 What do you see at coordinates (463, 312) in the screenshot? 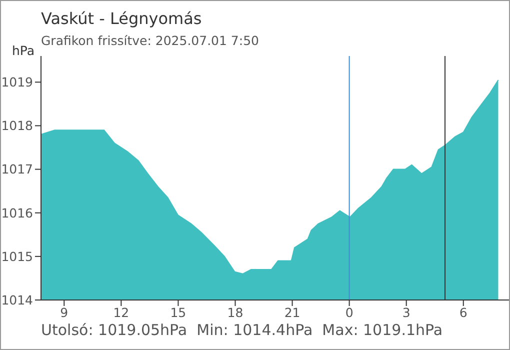
I see `x-tick-label: 6` at bounding box center [463, 312].